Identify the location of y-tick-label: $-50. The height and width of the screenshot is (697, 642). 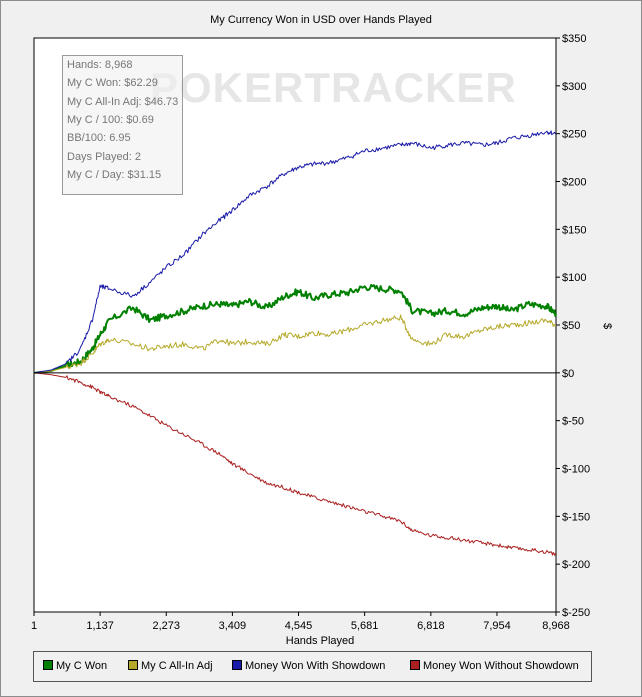
(573, 422).